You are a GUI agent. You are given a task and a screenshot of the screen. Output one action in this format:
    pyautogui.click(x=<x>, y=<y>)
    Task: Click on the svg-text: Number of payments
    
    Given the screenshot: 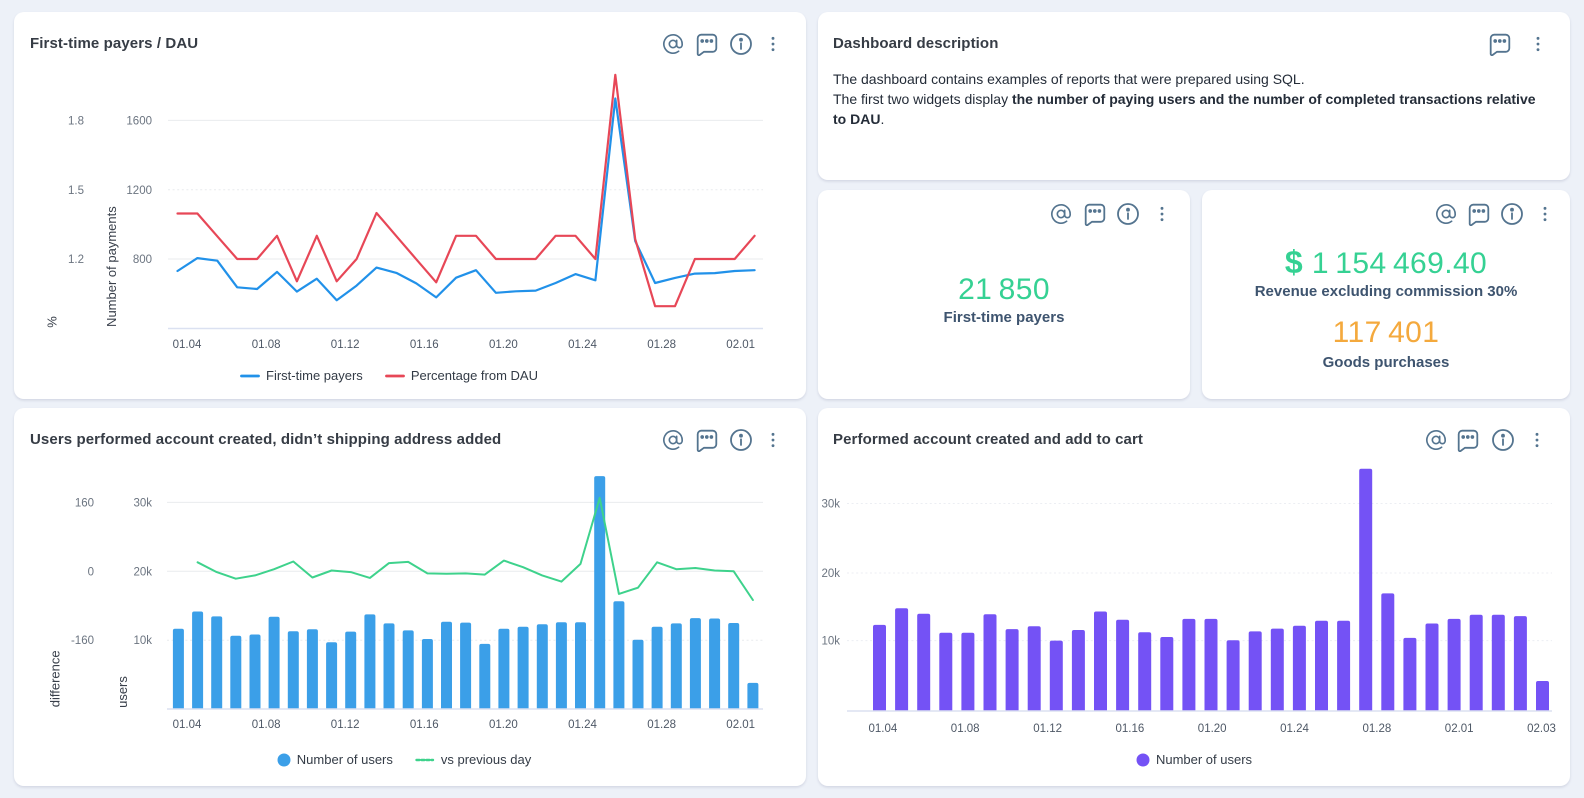 What is the action you would take?
    pyautogui.click(x=111, y=266)
    